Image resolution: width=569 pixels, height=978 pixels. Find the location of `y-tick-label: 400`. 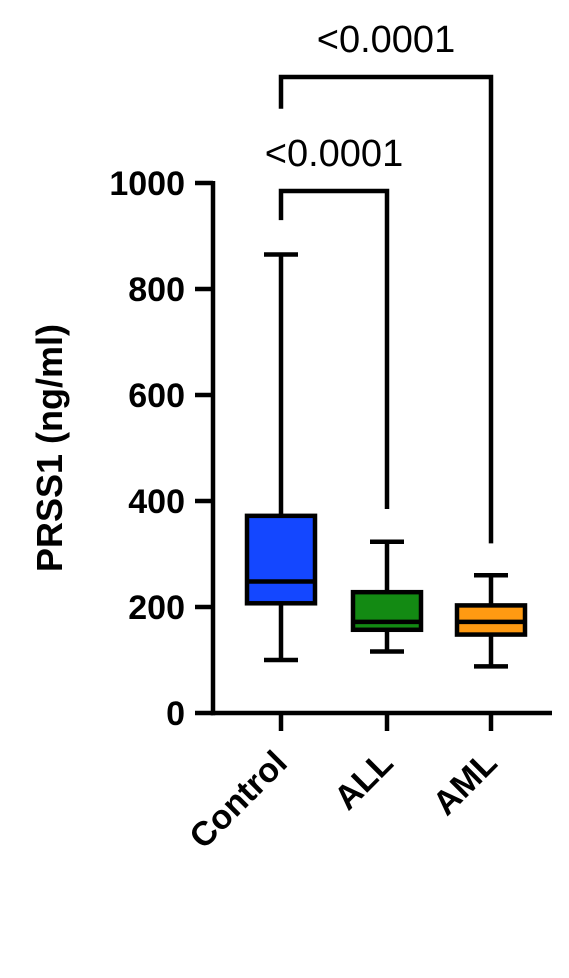

y-tick-label: 400 is located at coordinates (156, 502).